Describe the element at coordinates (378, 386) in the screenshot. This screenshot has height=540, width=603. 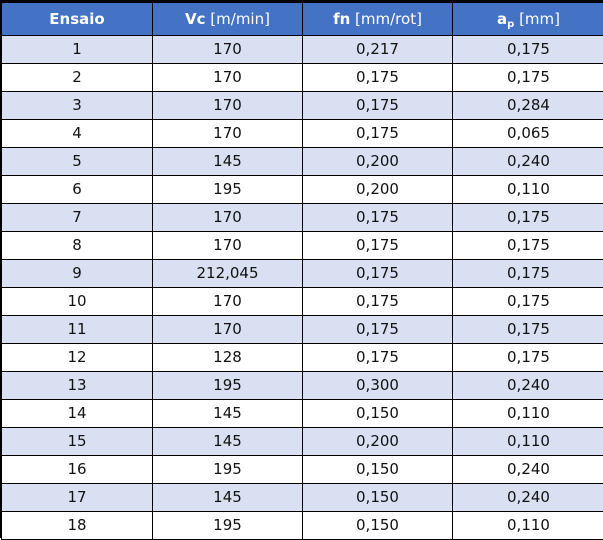
I see `cell-fn: 0,300` at that location.